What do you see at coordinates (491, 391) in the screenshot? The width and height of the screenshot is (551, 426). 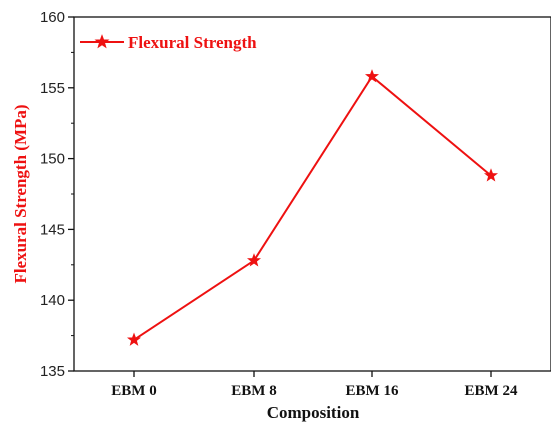 I see `x-tick-label: EBM 24` at bounding box center [491, 391].